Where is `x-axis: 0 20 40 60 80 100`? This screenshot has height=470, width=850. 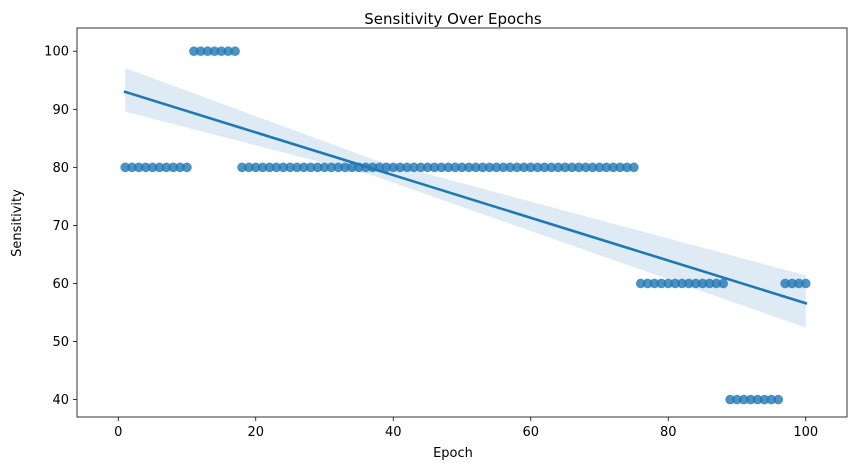
x-axis: 0 20 40 60 80 100 is located at coordinates (466, 428).